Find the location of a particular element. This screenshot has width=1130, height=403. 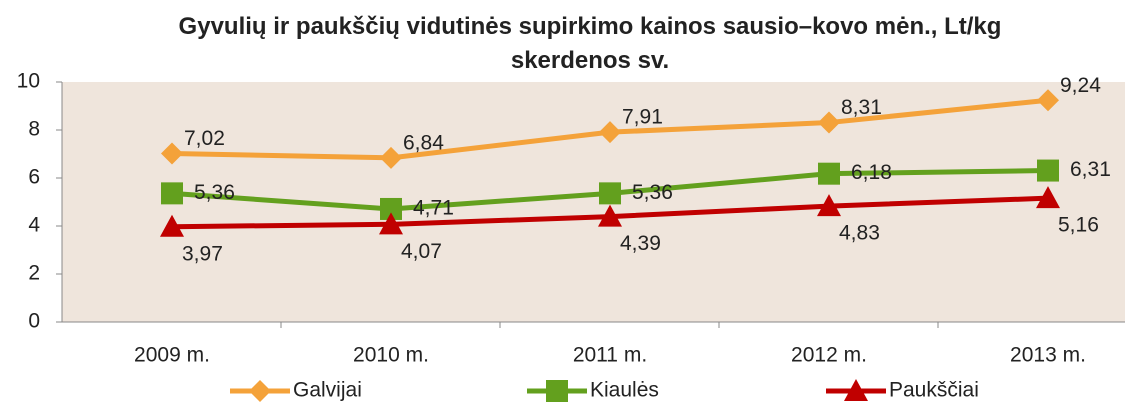

y-tick-label: 2 is located at coordinates (34, 273).